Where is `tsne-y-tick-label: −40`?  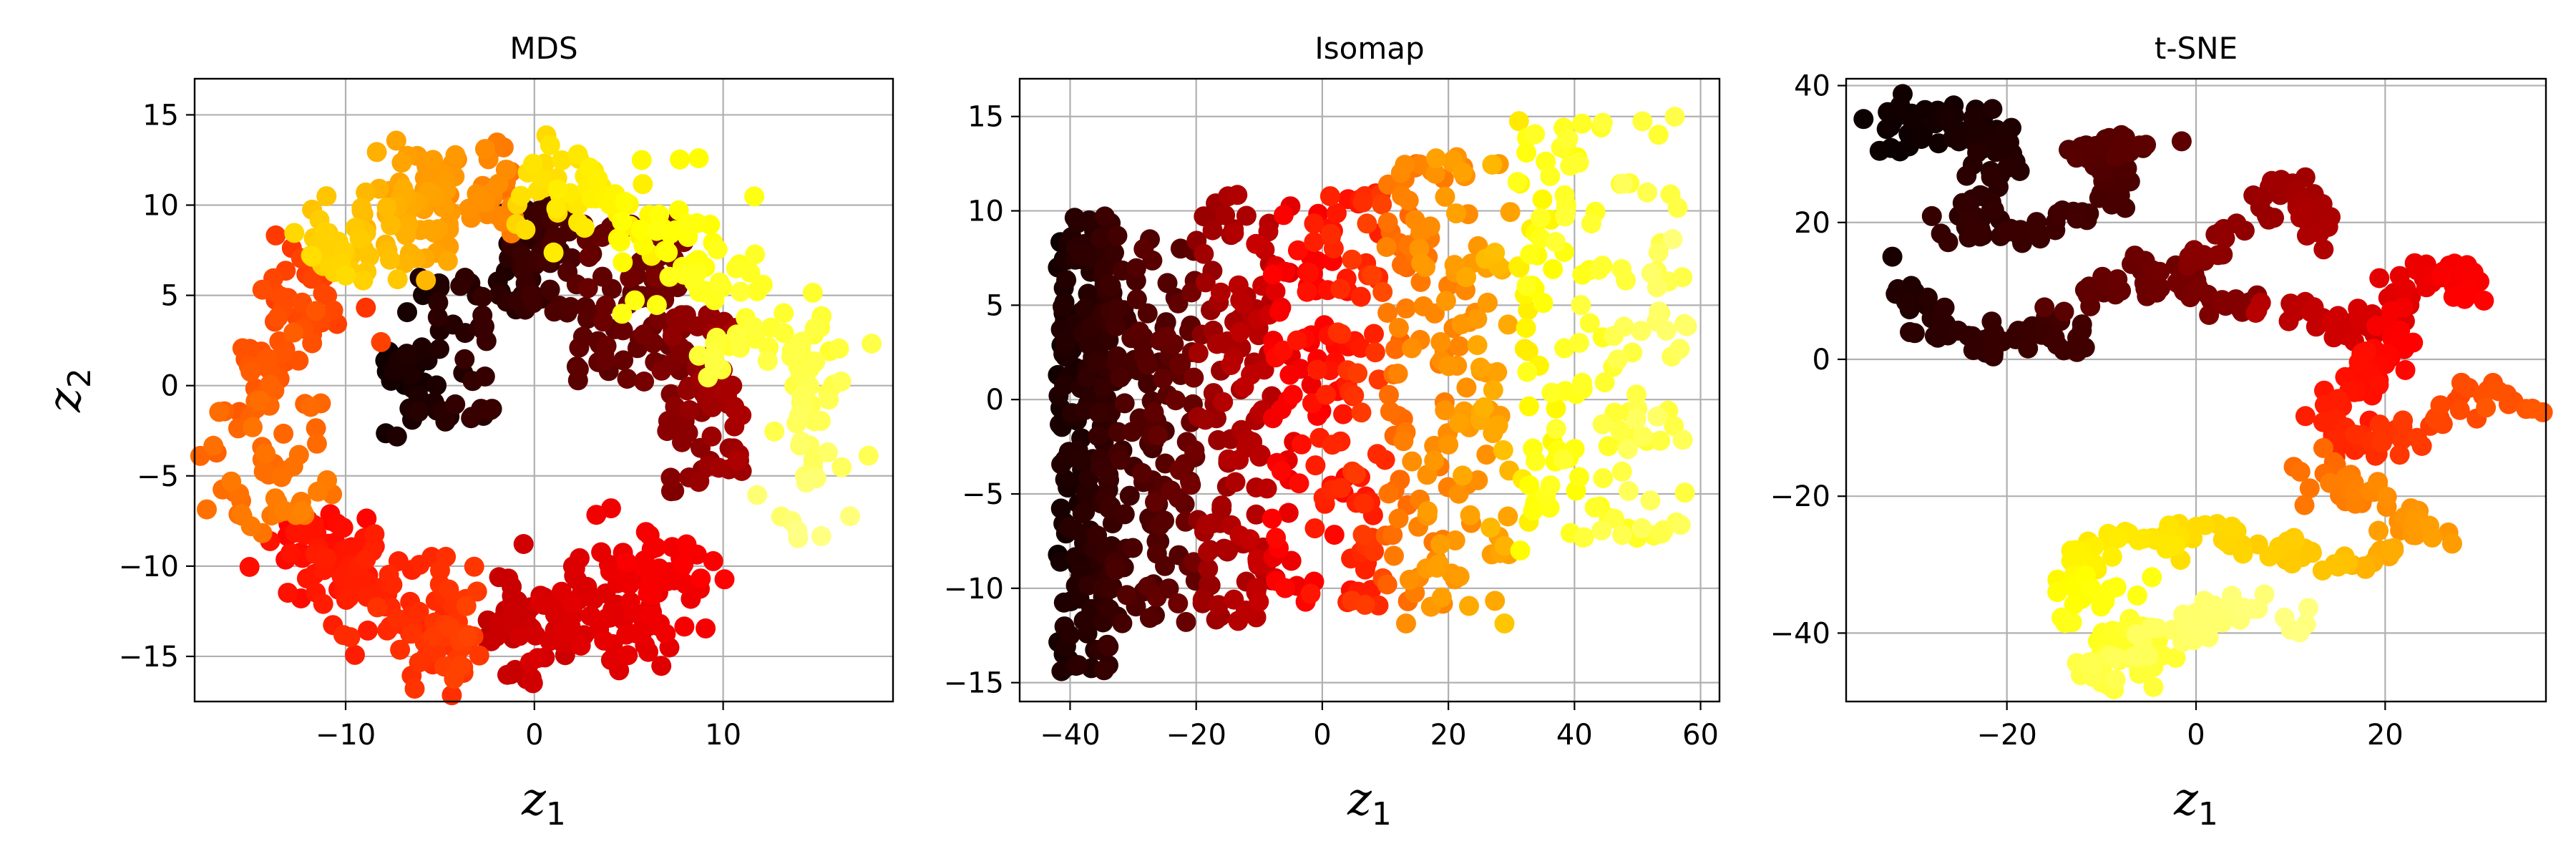 tsne-y-tick-label: −40 is located at coordinates (1800, 633).